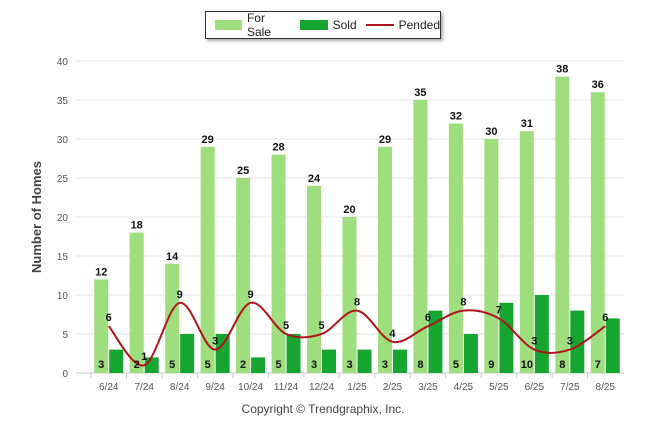 This screenshot has height=434, width=646. Describe the element at coordinates (323, 409) in the screenshot. I see `copyright-text: Copyright © Trendgraphix, Inc.` at that location.